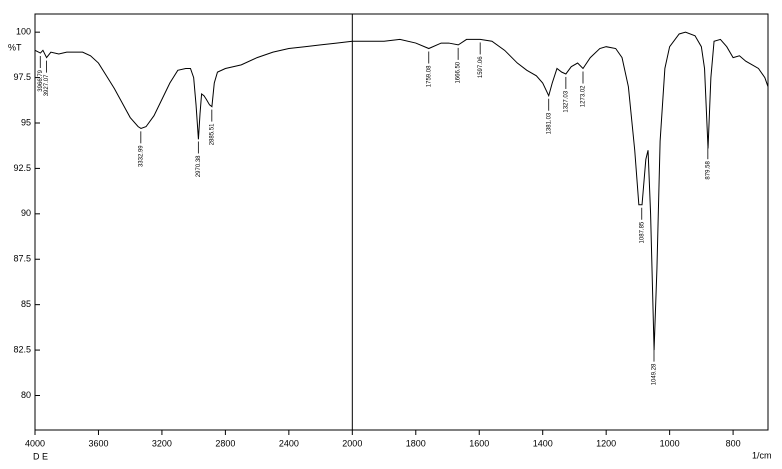 The image size is (782, 469). What do you see at coordinates (26, 122) in the screenshot?
I see `y-tick-label: 95` at bounding box center [26, 122].